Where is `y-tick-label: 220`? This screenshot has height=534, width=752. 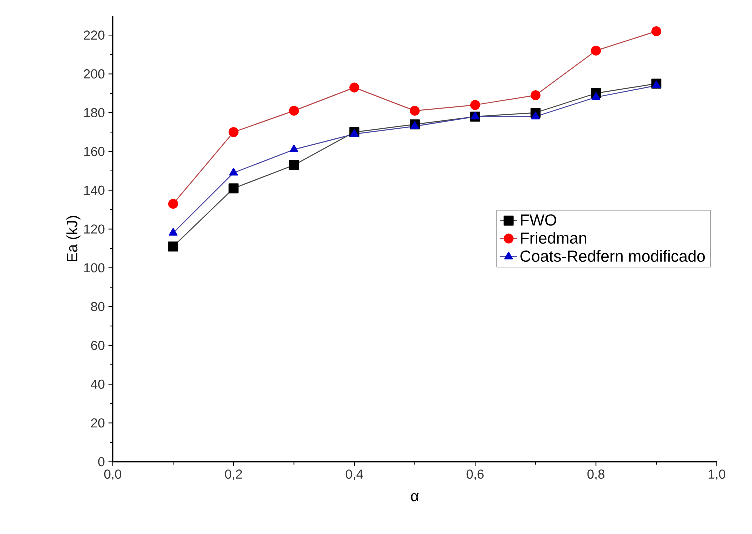 y-tick-label: 220 is located at coordinates (94, 35).